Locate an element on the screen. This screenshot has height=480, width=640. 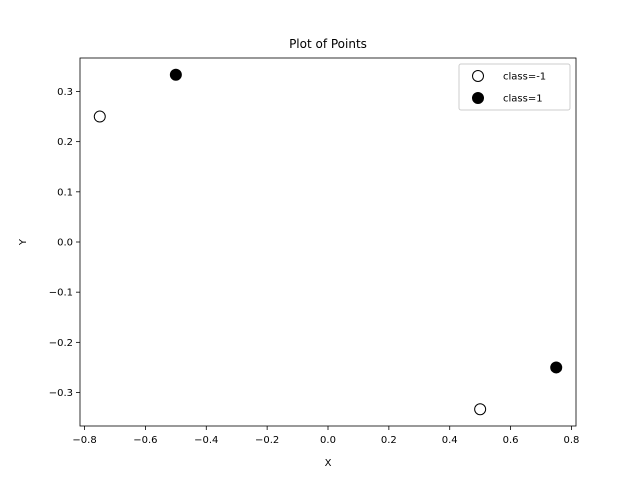
y-tick-label: −0.1 is located at coordinates (61, 293).